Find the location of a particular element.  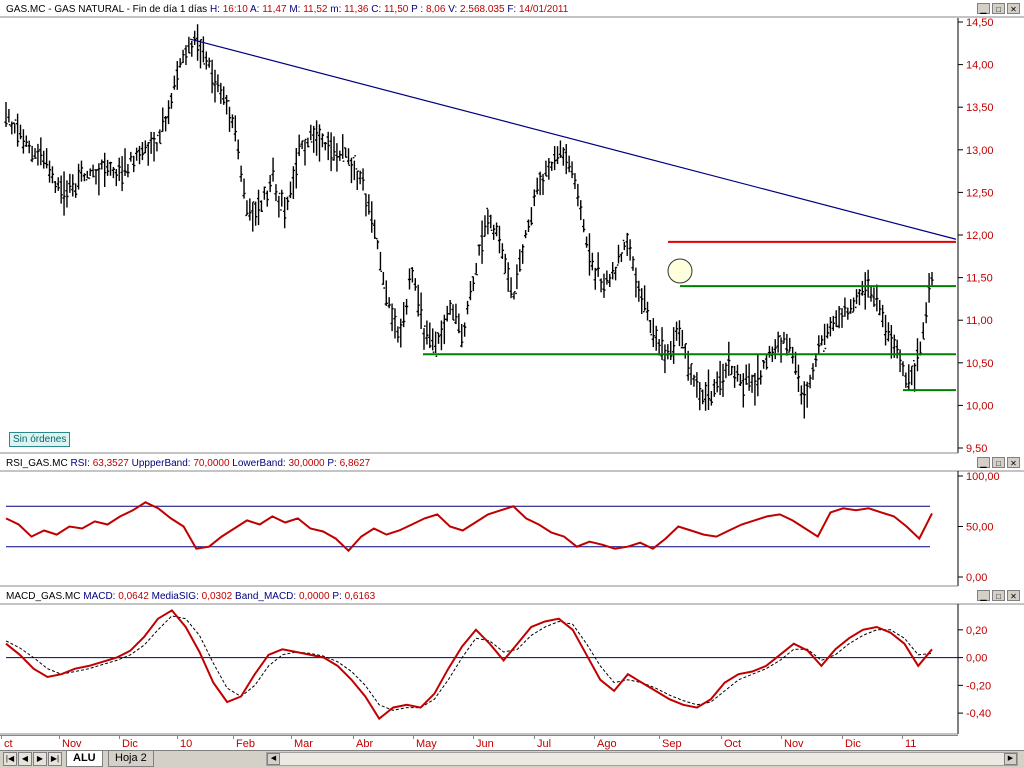

field-label: LowerBand: is located at coordinates (259, 463).